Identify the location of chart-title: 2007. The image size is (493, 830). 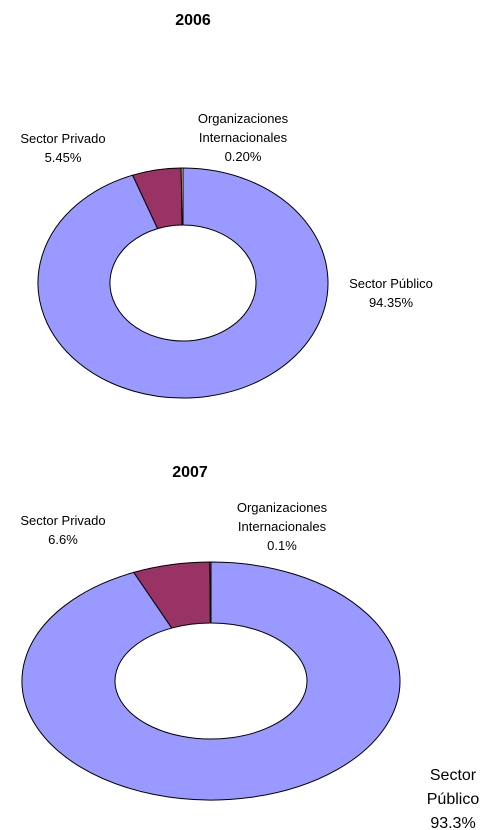
(190, 472).